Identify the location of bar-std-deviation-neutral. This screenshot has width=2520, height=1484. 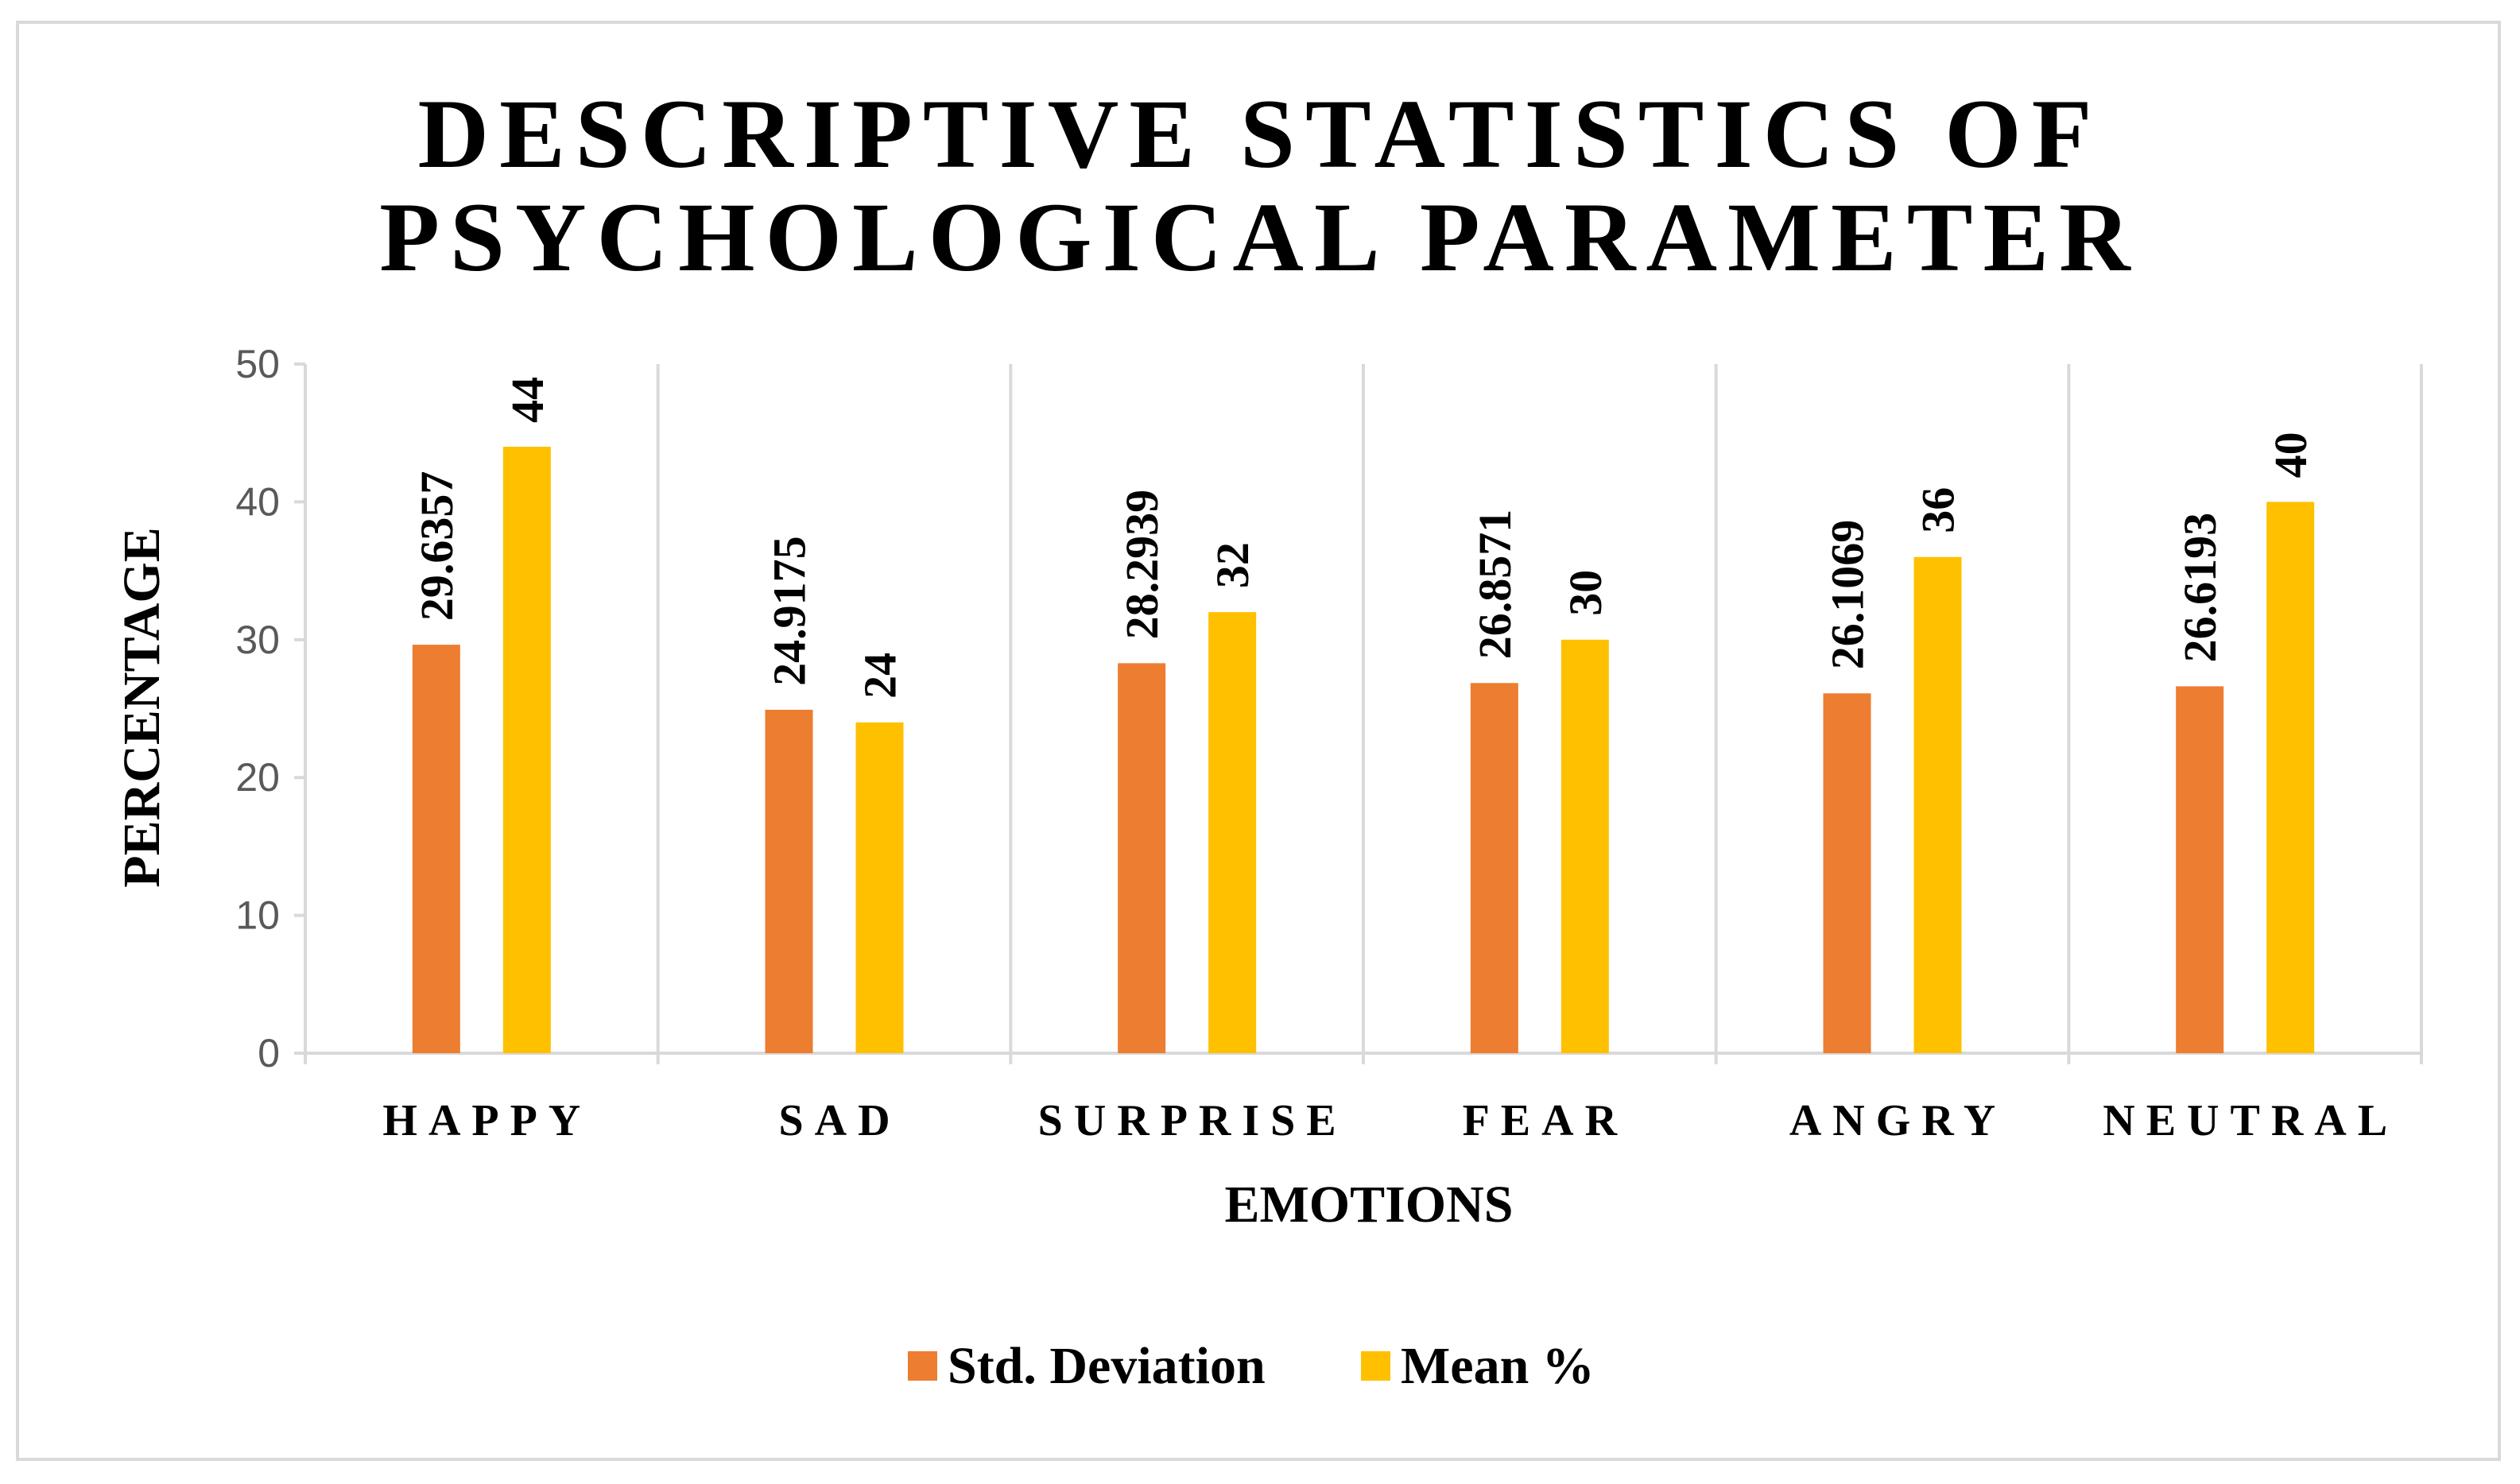
(2200, 870).